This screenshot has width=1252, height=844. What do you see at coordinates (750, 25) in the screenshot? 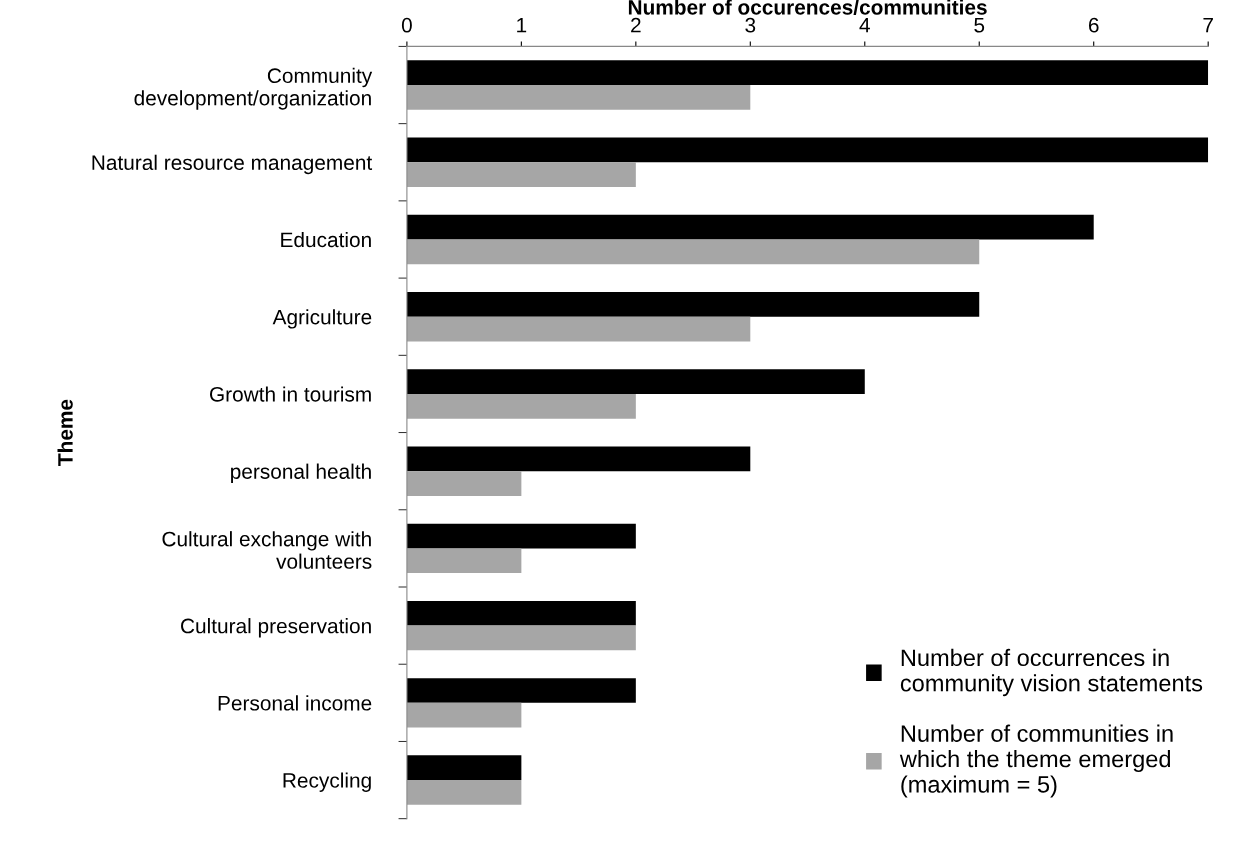
I see `x-tick-label: 3` at bounding box center [750, 25].